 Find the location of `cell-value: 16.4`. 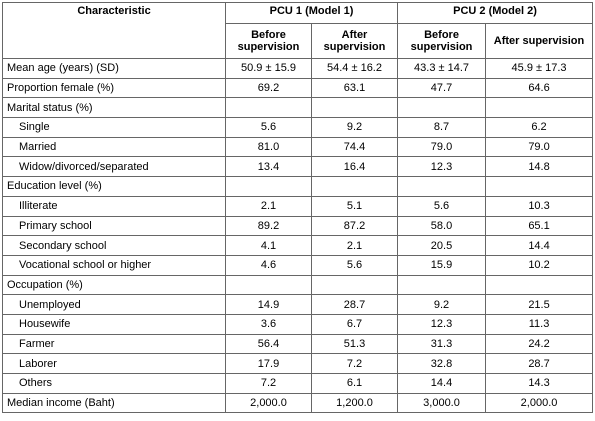

cell-value: 16.4 is located at coordinates (354, 167).